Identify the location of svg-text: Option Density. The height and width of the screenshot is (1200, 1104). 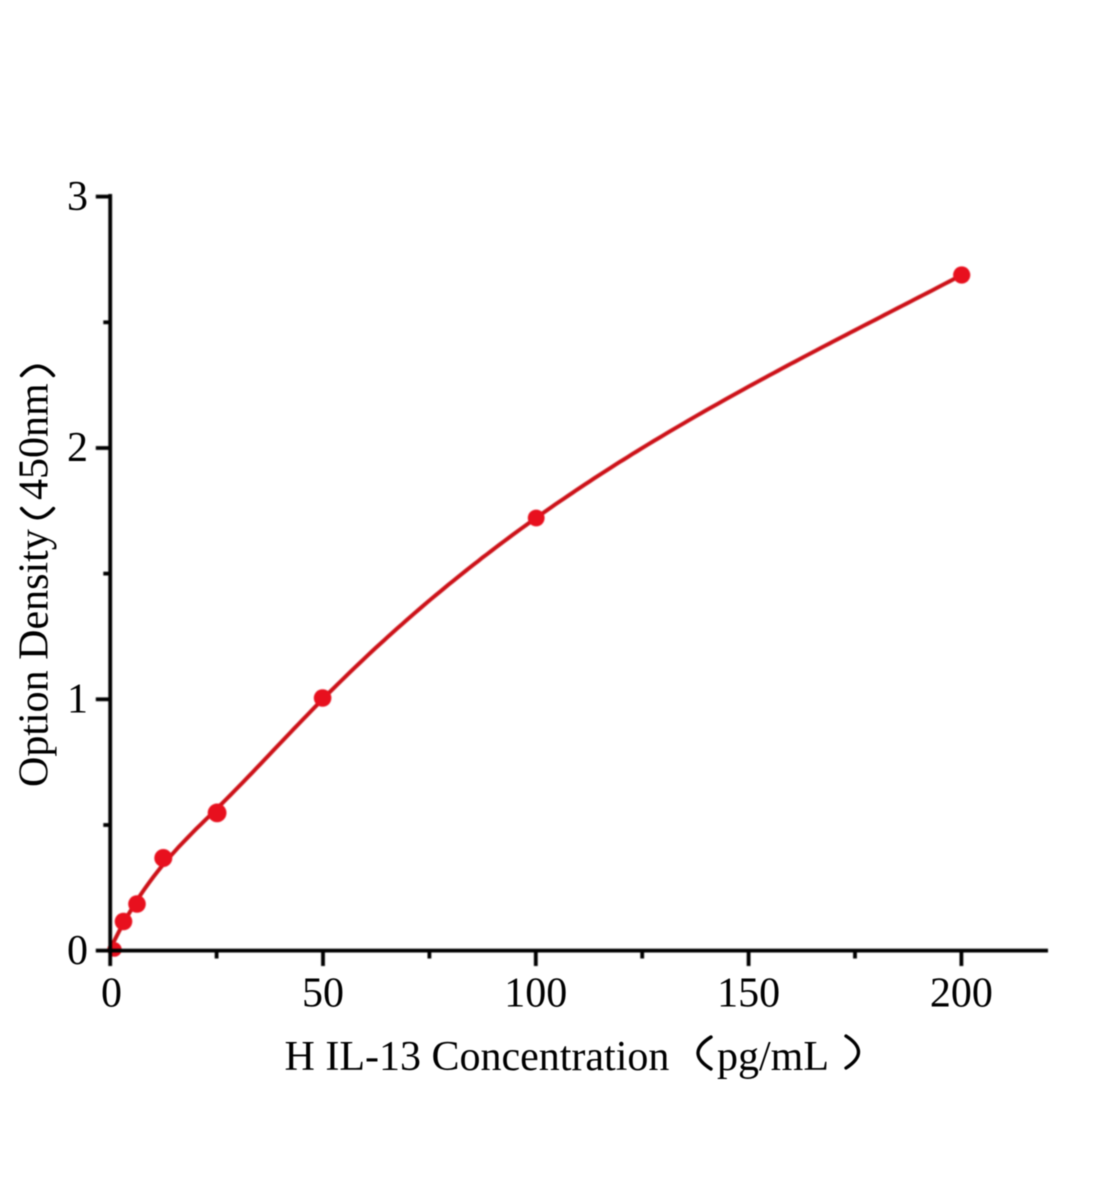
(35, 658).